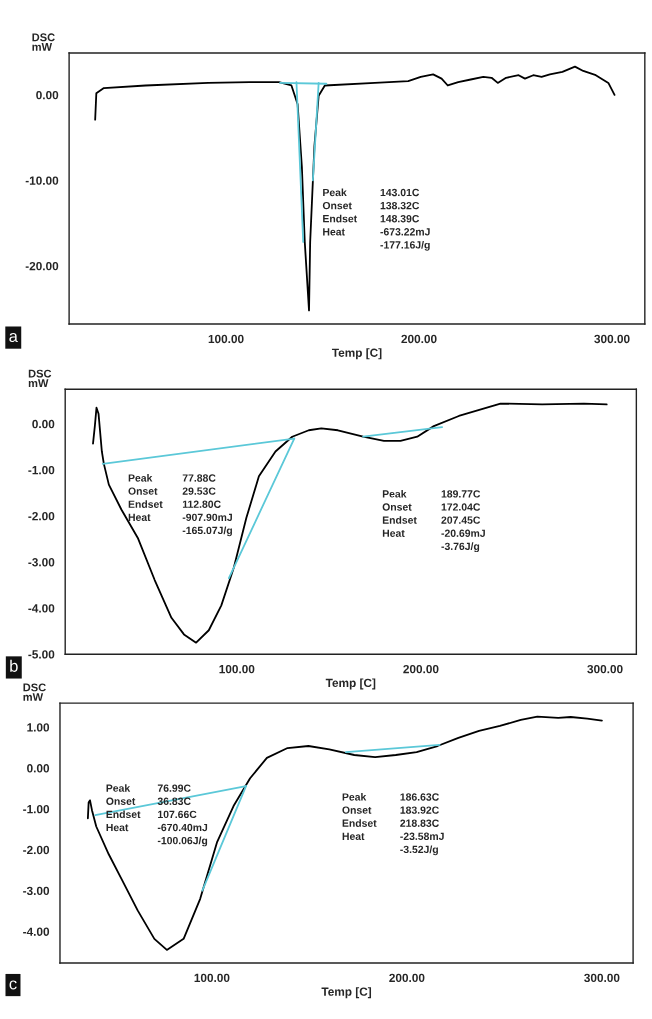 The image size is (652, 1019). Describe the element at coordinates (13, 337) in the screenshot. I see `text: a` at that location.